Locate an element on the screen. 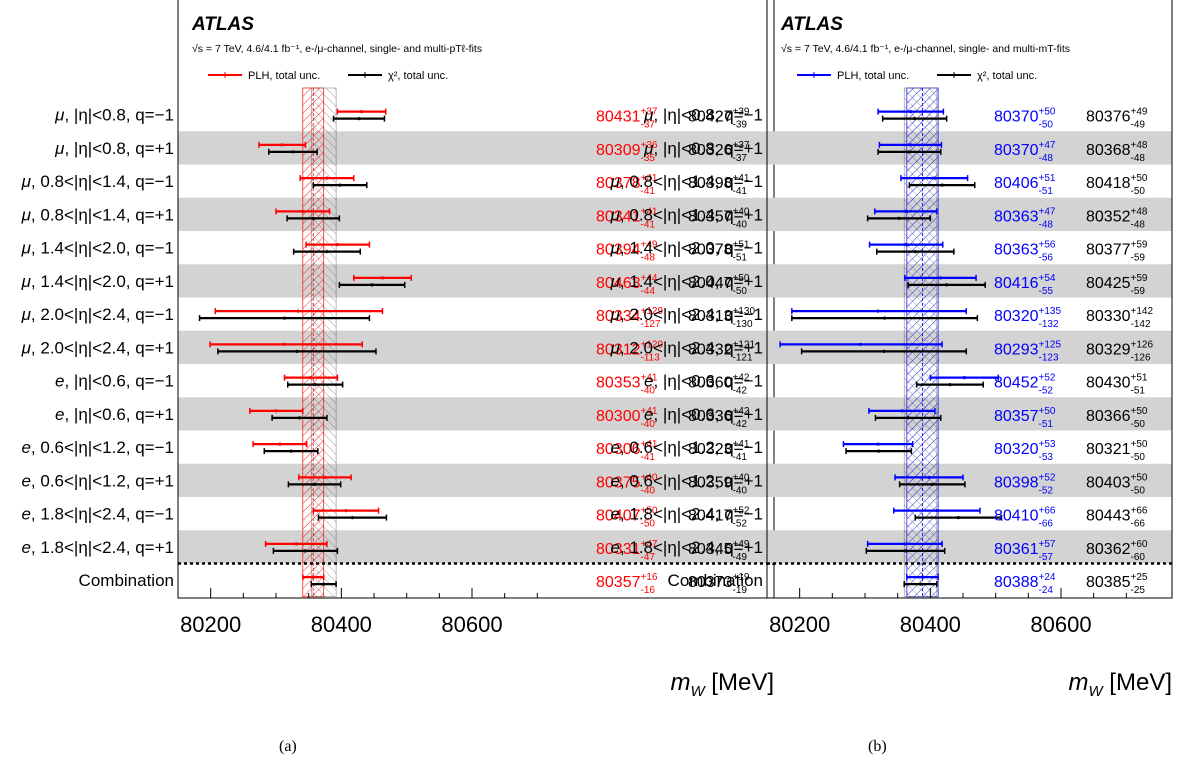 This screenshot has height=764, width=1182. row-label: μ, 1.4<|η|<2.0, q=−1 is located at coordinates (686, 248).